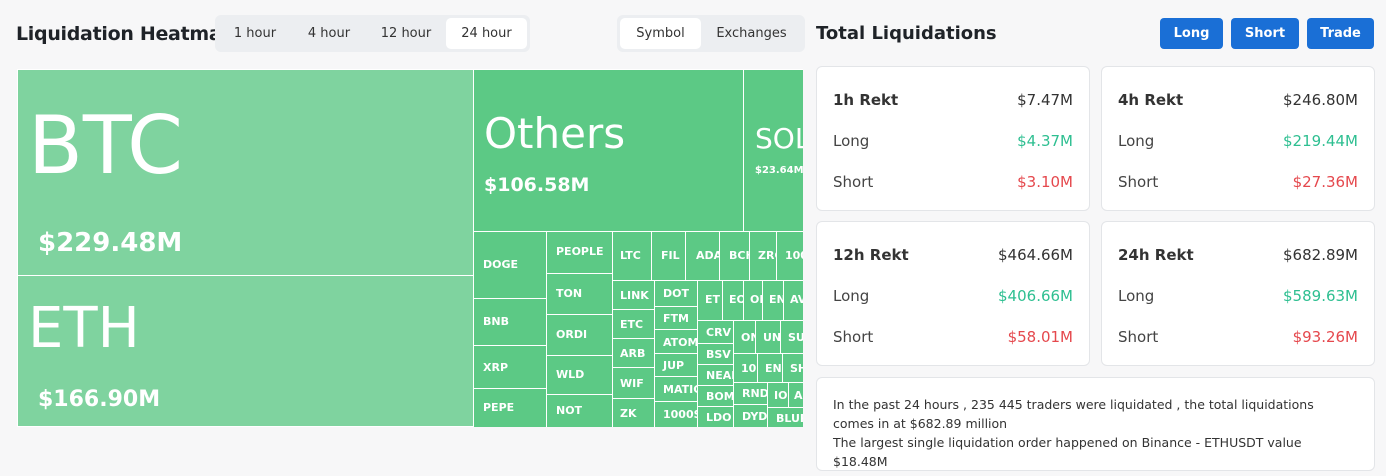  I want to click on tile-blur: BLUR, so click(785, 417).